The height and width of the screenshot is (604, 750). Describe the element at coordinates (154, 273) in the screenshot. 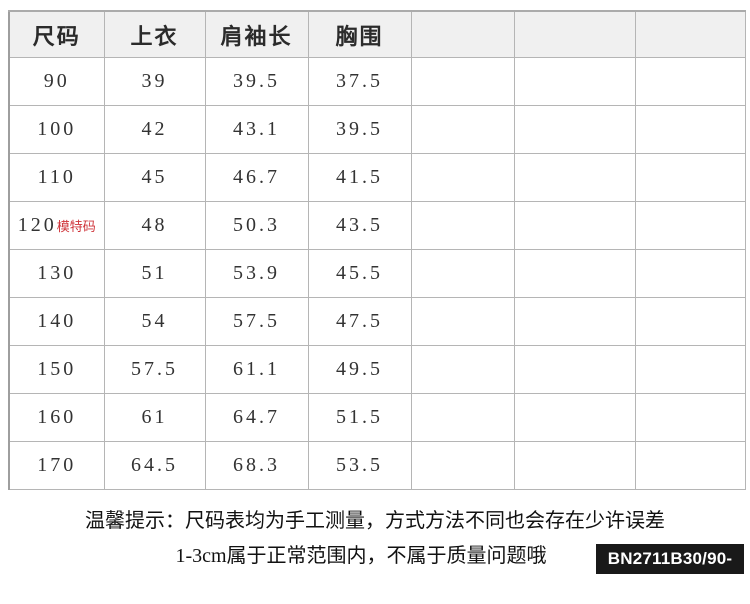

I see `top-cell: 51` at that location.